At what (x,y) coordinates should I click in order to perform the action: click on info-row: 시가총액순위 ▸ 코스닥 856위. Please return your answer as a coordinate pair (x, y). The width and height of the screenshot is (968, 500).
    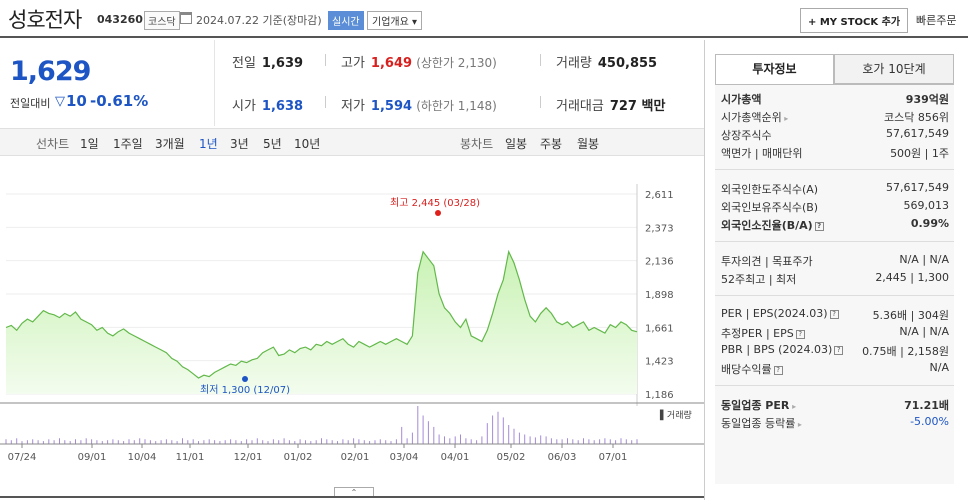
    Looking at the image, I should click on (835, 117).